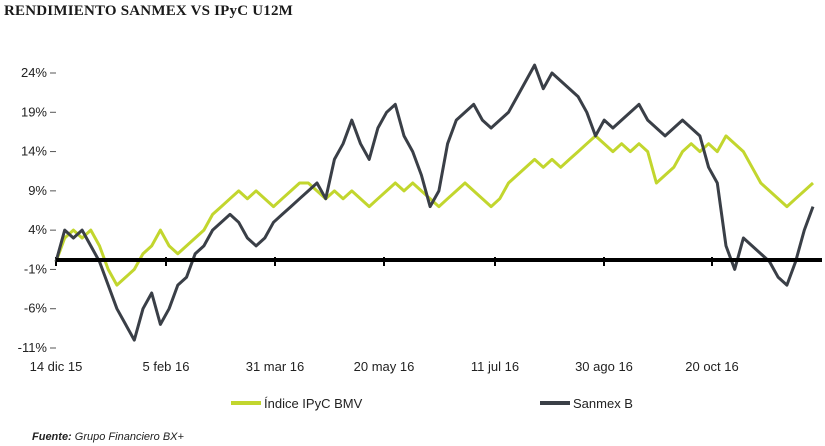 The width and height of the screenshot is (825, 446). Describe the element at coordinates (432, 403) in the screenshot. I see `legend: Índice IPyC BMV Sanmex B` at that location.